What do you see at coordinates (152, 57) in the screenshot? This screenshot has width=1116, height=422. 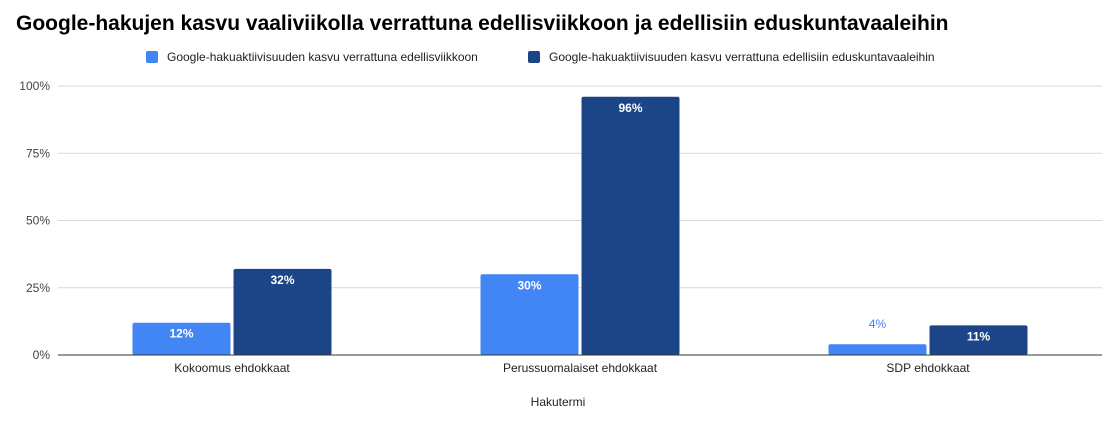 I see `legend-swatch-week` at bounding box center [152, 57].